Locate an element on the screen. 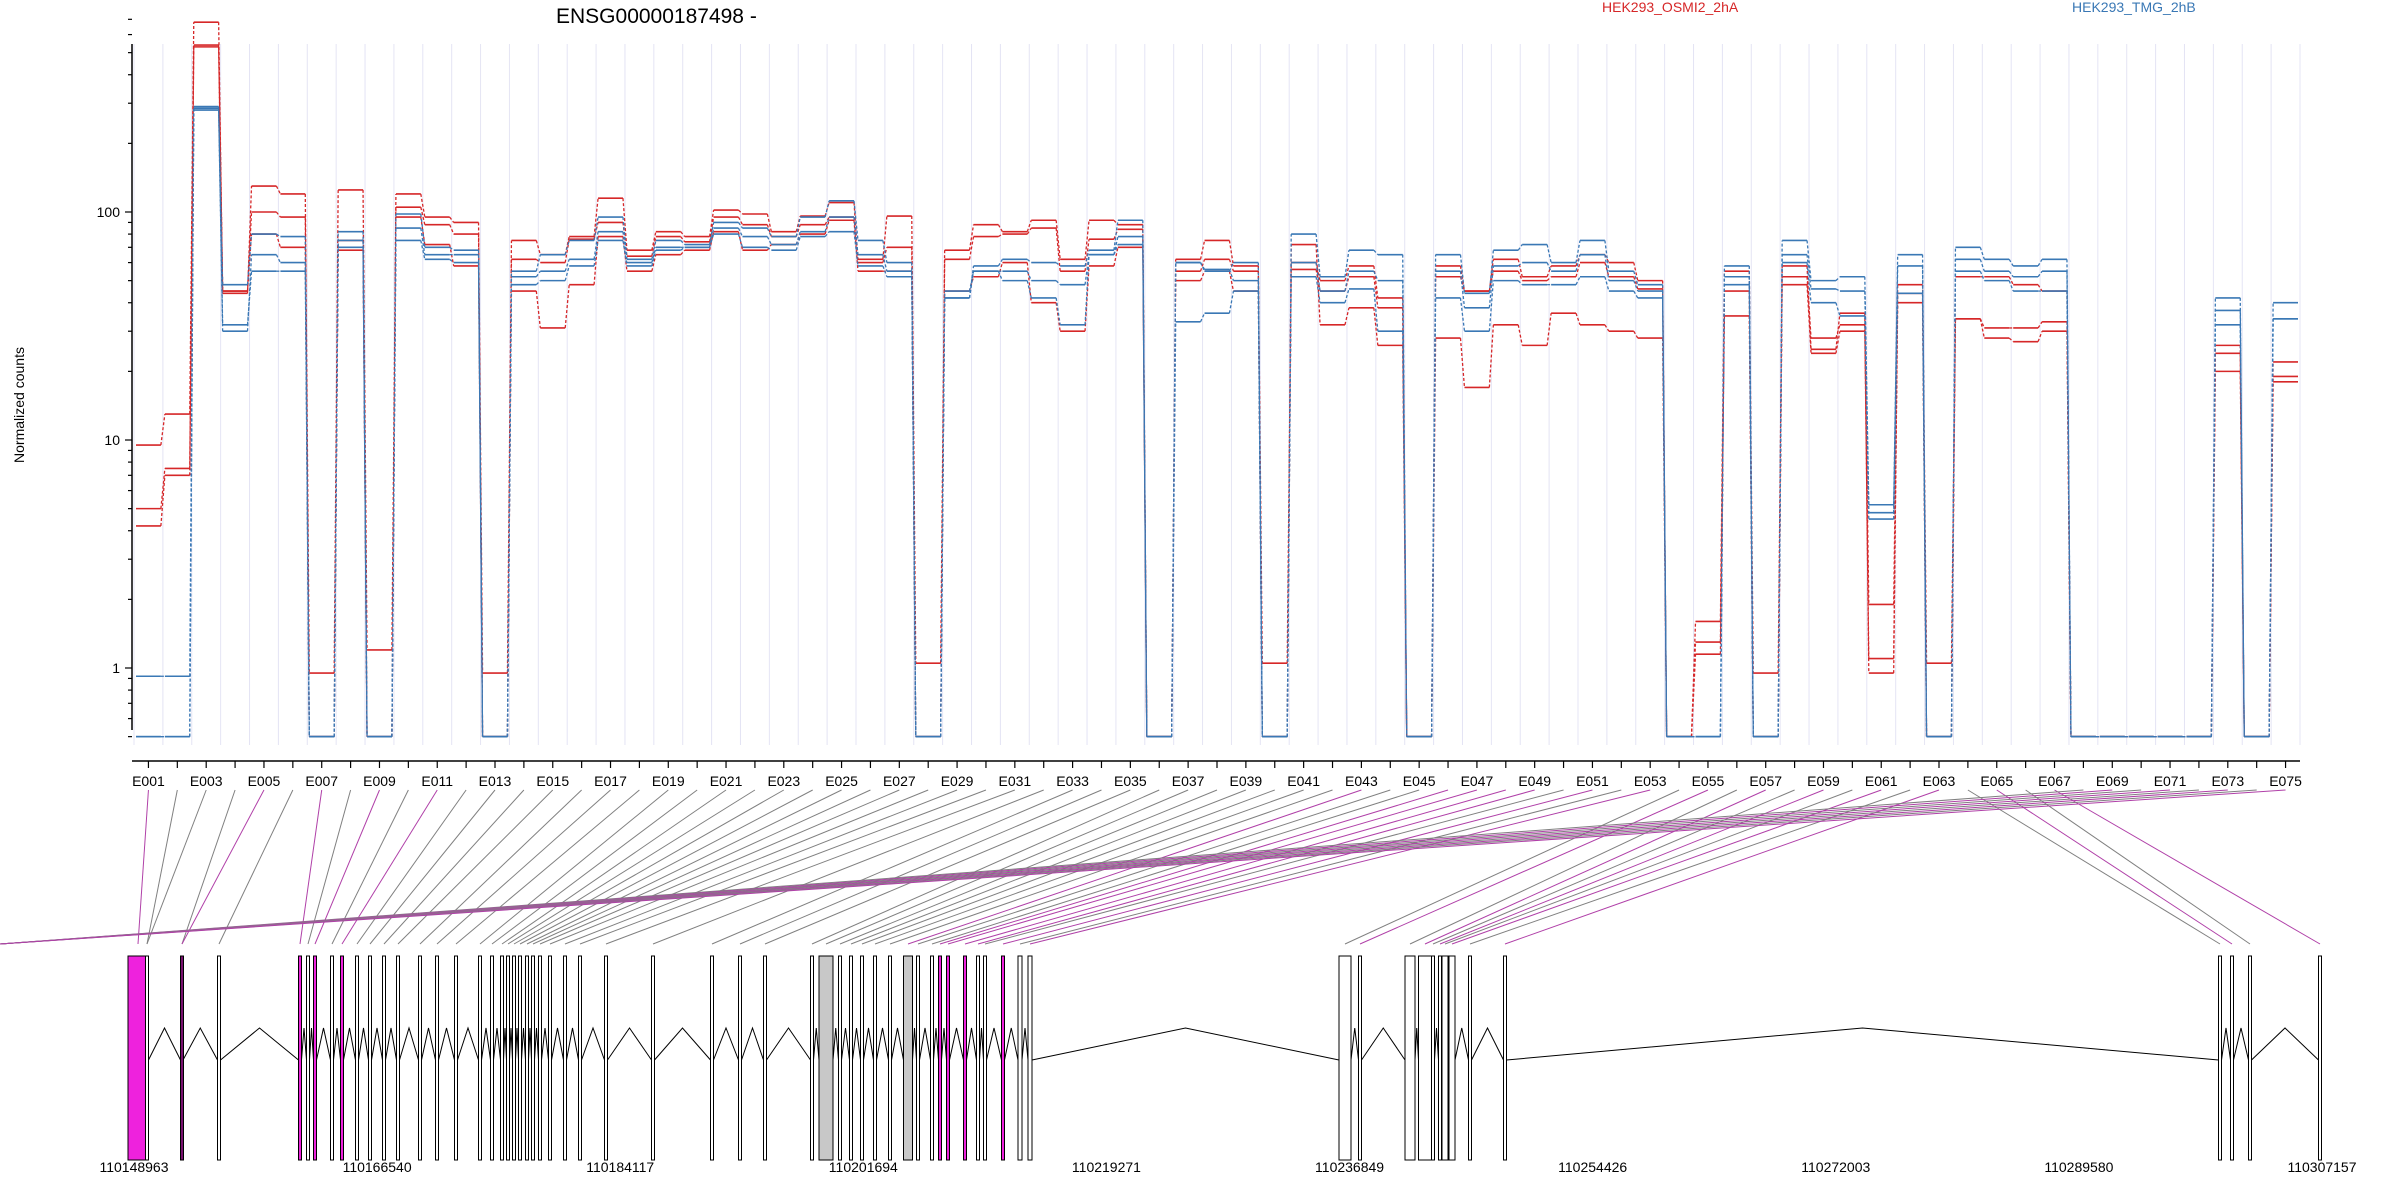 The image size is (2400, 1200). x-tick-label: E027 is located at coordinates (899, 781).